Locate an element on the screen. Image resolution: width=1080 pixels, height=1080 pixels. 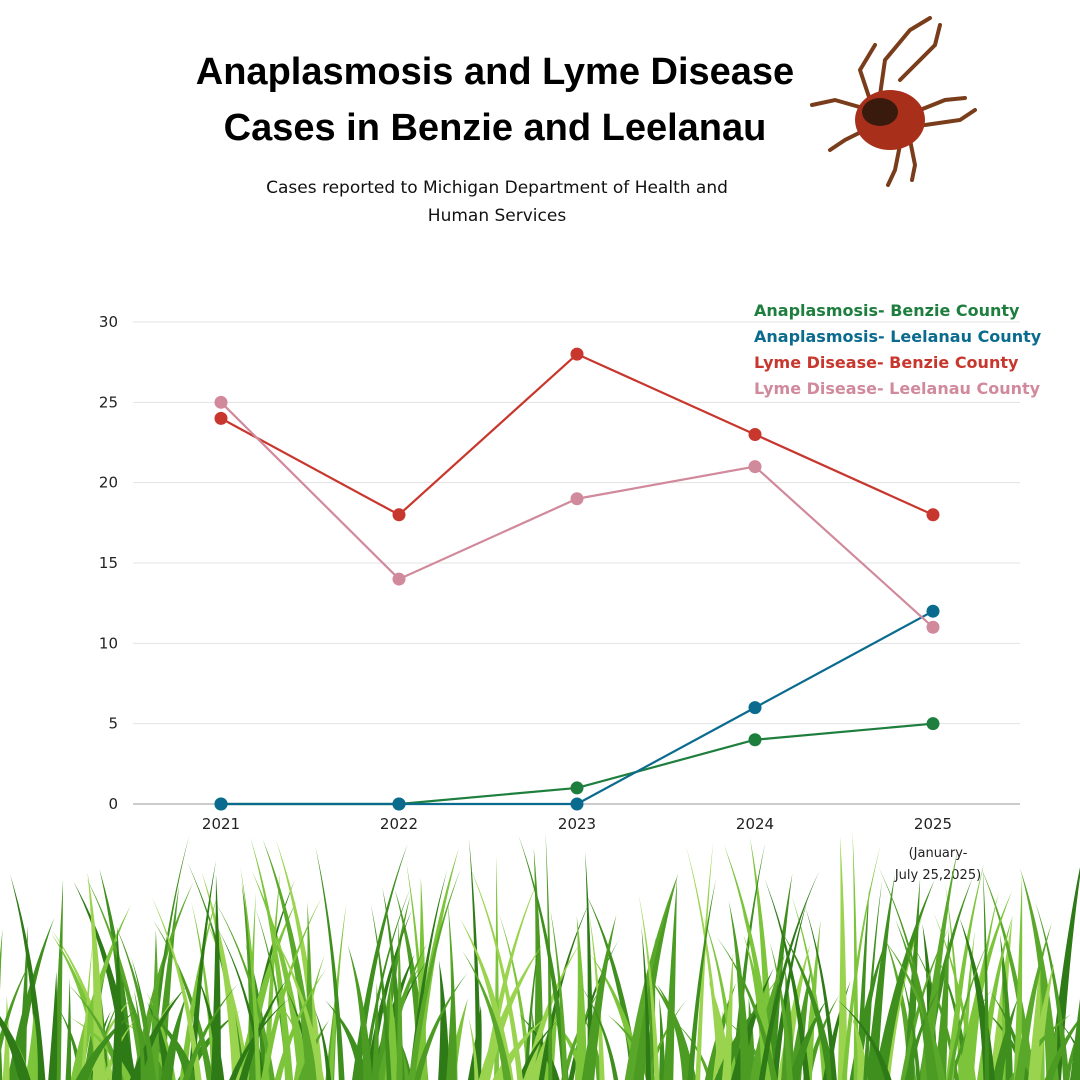
note-line: (January- is located at coordinates (938, 853).